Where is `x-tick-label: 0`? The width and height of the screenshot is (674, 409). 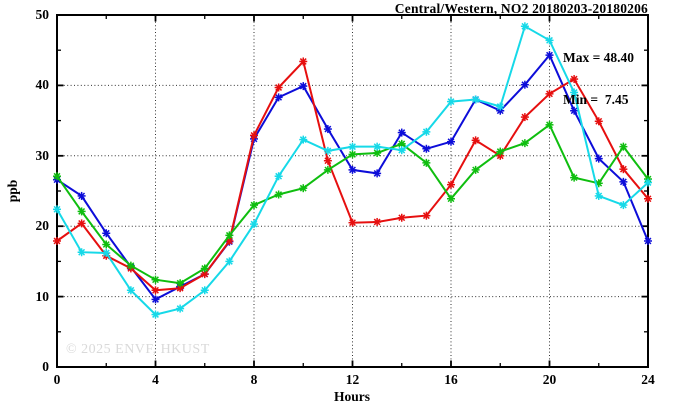 x-tick-label: 0 is located at coordinates (57, 379).